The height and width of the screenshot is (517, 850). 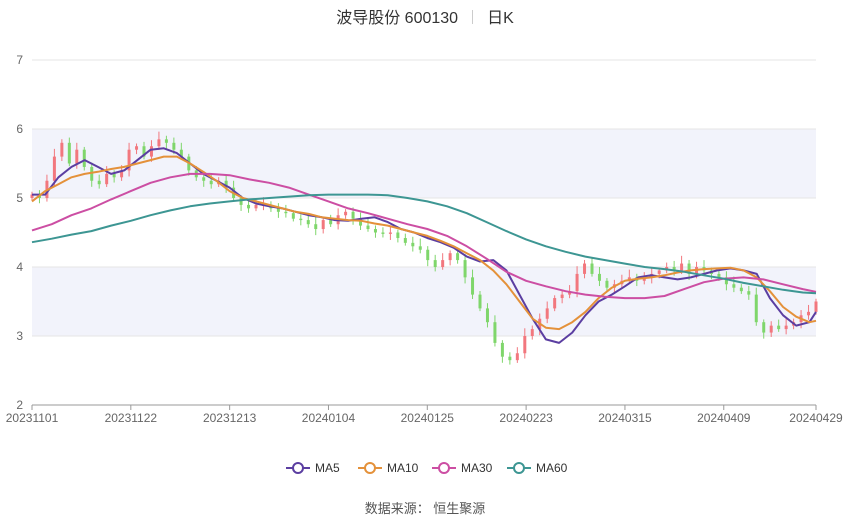 What do you see at coordinates (327, 468) in the screenshot?
I see `legend-label: MA5` at bounding box center [327, 468].